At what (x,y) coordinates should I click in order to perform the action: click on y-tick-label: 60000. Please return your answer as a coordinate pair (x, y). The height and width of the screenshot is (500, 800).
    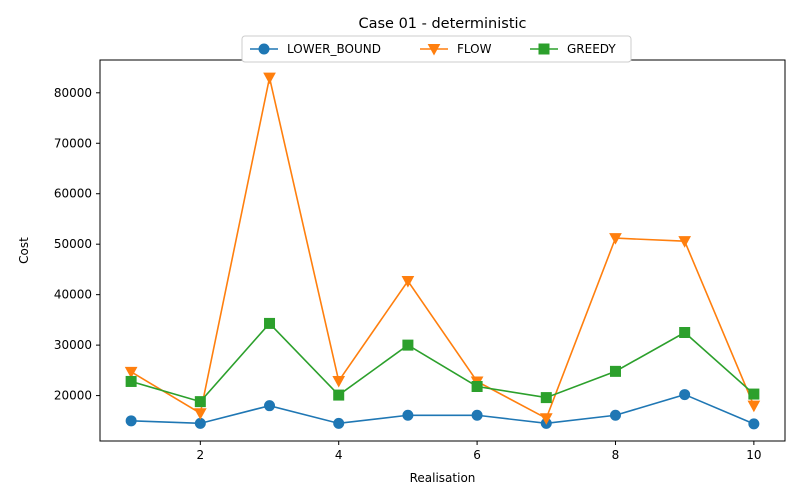
    Looking at the image, I should click on (73, 194).